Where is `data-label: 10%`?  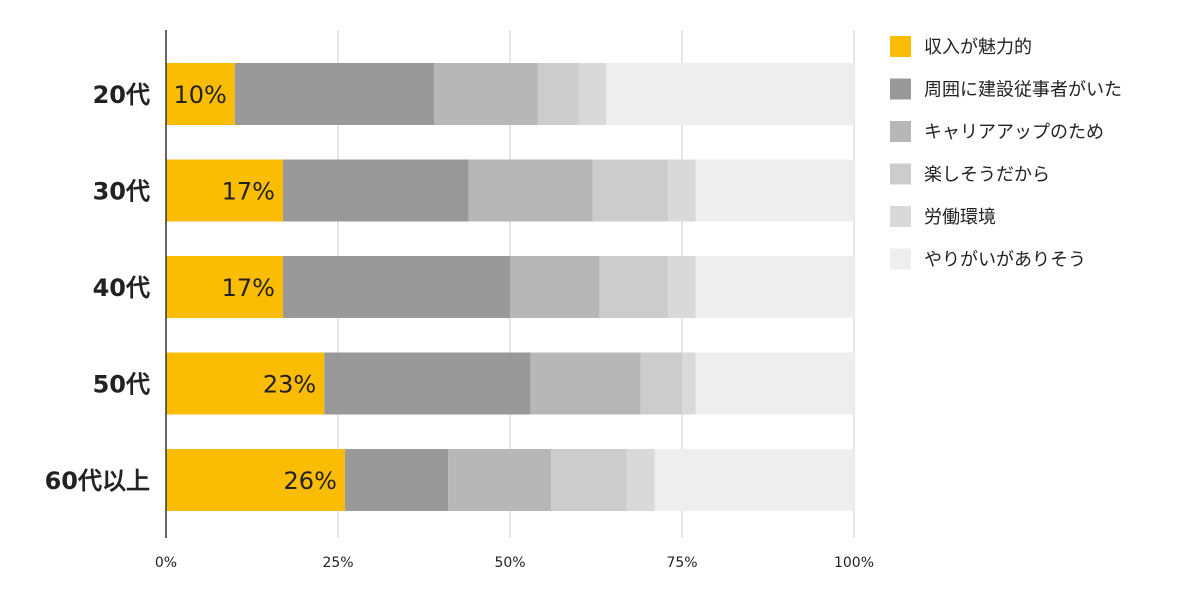
data-label: 10% is located at coordinates (199, 95).